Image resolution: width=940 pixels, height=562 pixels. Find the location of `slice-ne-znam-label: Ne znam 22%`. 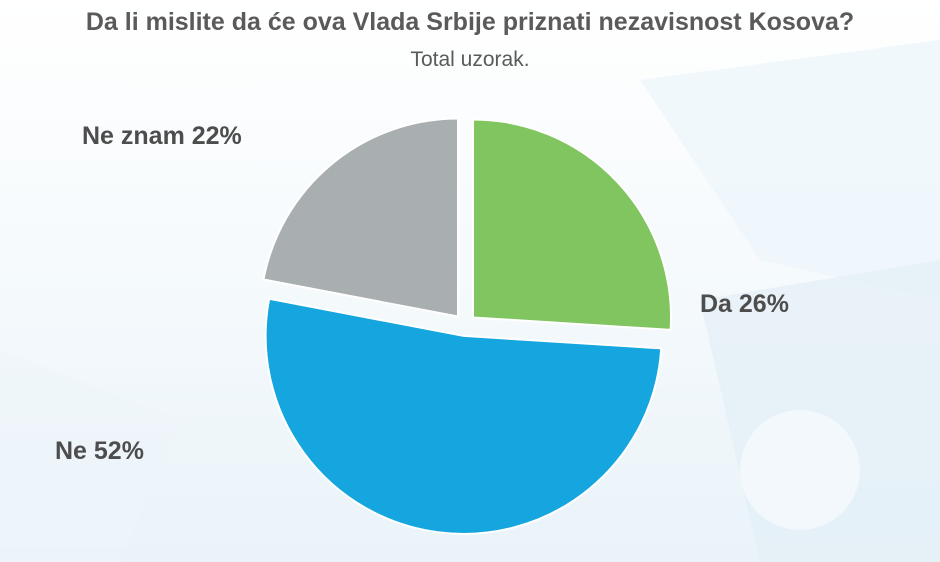

slice-ne-znam-label: Ne znam 22% is located at coordinates (162, 136).